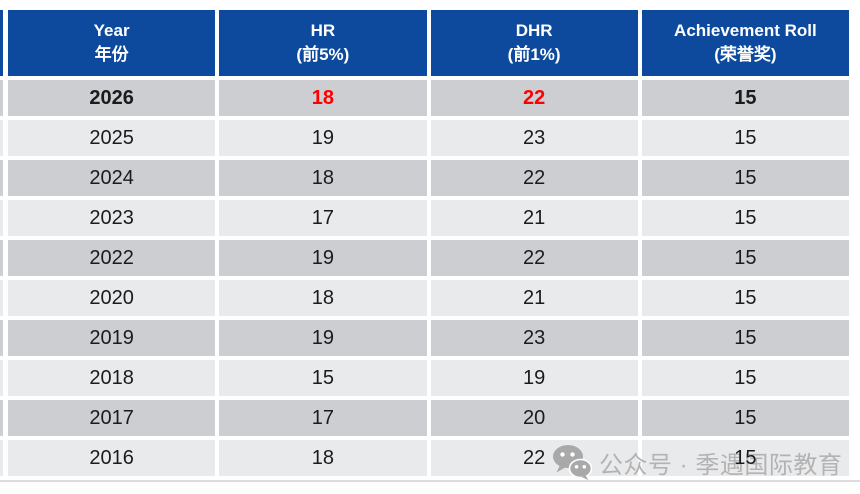  Describe the element at coordinates (428, 378) in the screenshot. I see `table-row-2018: 2018 15 19 15` at that location.